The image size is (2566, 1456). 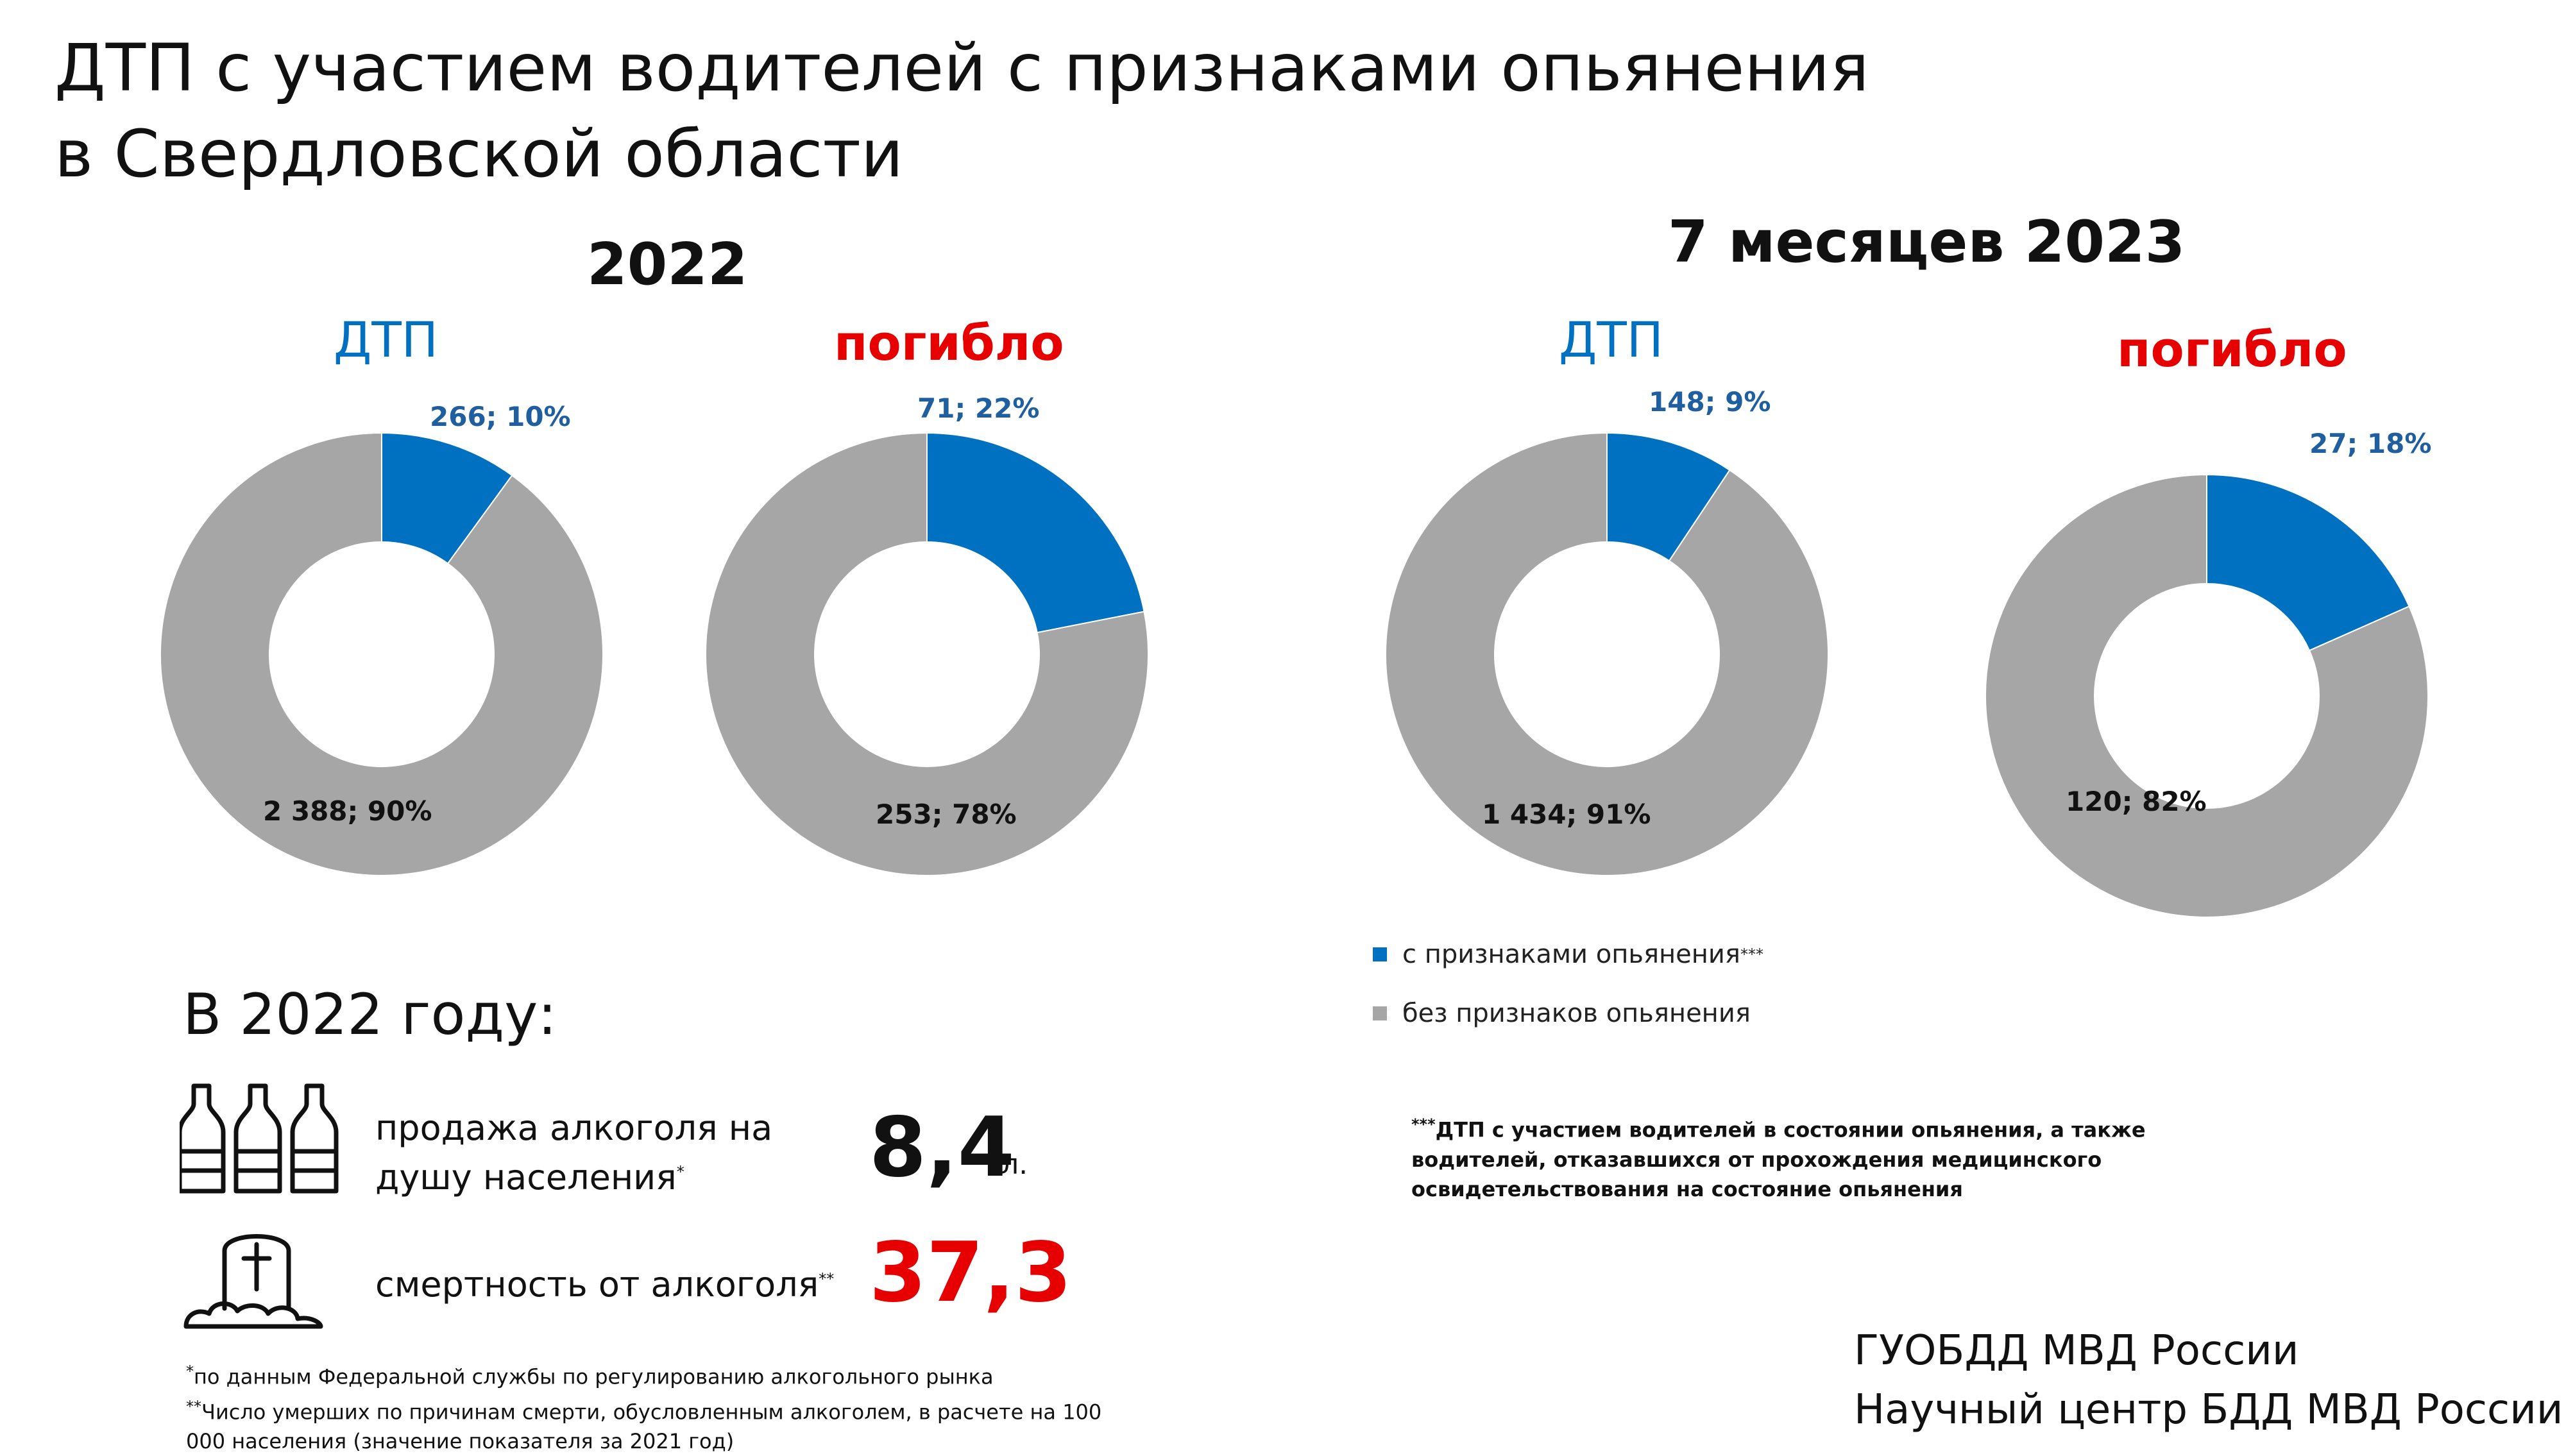 I want to click on grave-icon, so click(x=253, y=1281).